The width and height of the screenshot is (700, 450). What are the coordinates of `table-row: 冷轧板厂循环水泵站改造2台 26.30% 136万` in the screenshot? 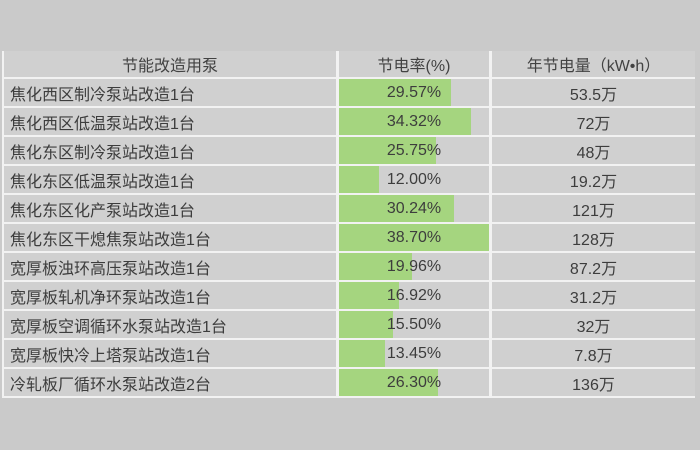 It's located at (349, 383).